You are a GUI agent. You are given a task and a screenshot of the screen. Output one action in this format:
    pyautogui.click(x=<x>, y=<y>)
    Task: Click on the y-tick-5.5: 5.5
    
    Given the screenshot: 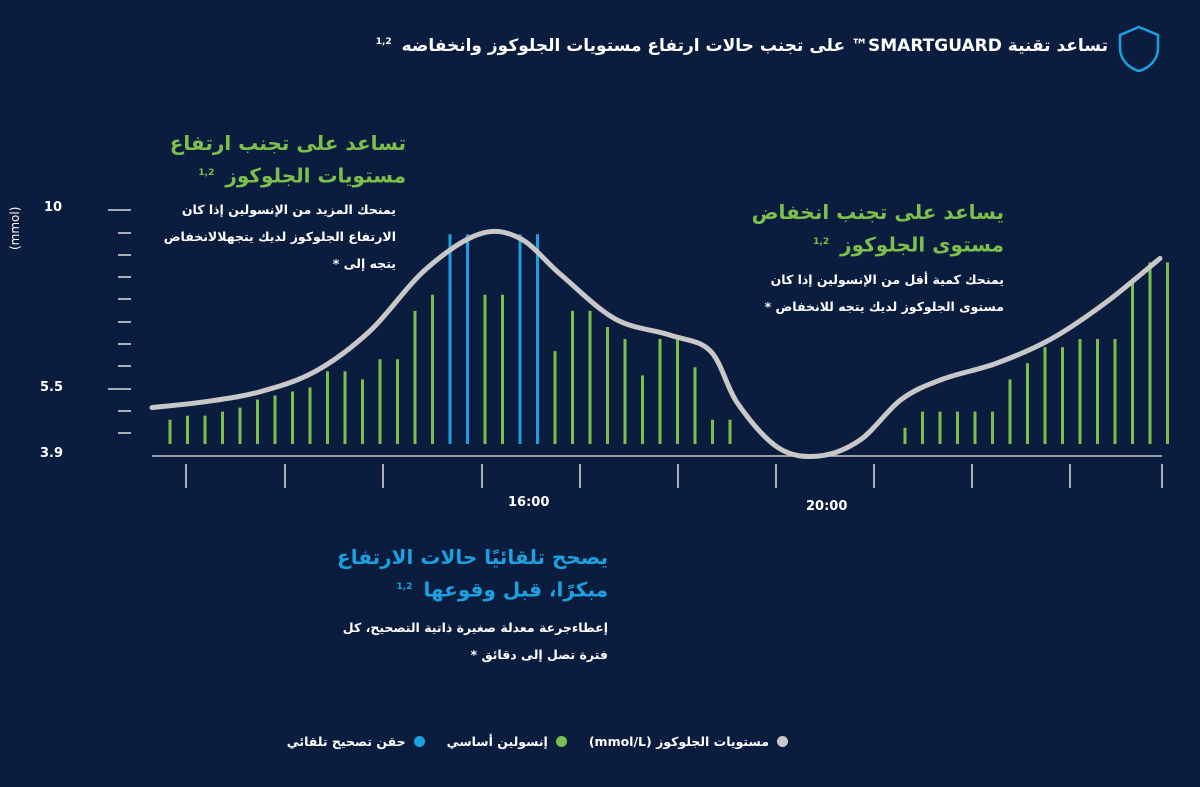 What is the action you would take?
    pyautogui.click(x=52, y=387)
    